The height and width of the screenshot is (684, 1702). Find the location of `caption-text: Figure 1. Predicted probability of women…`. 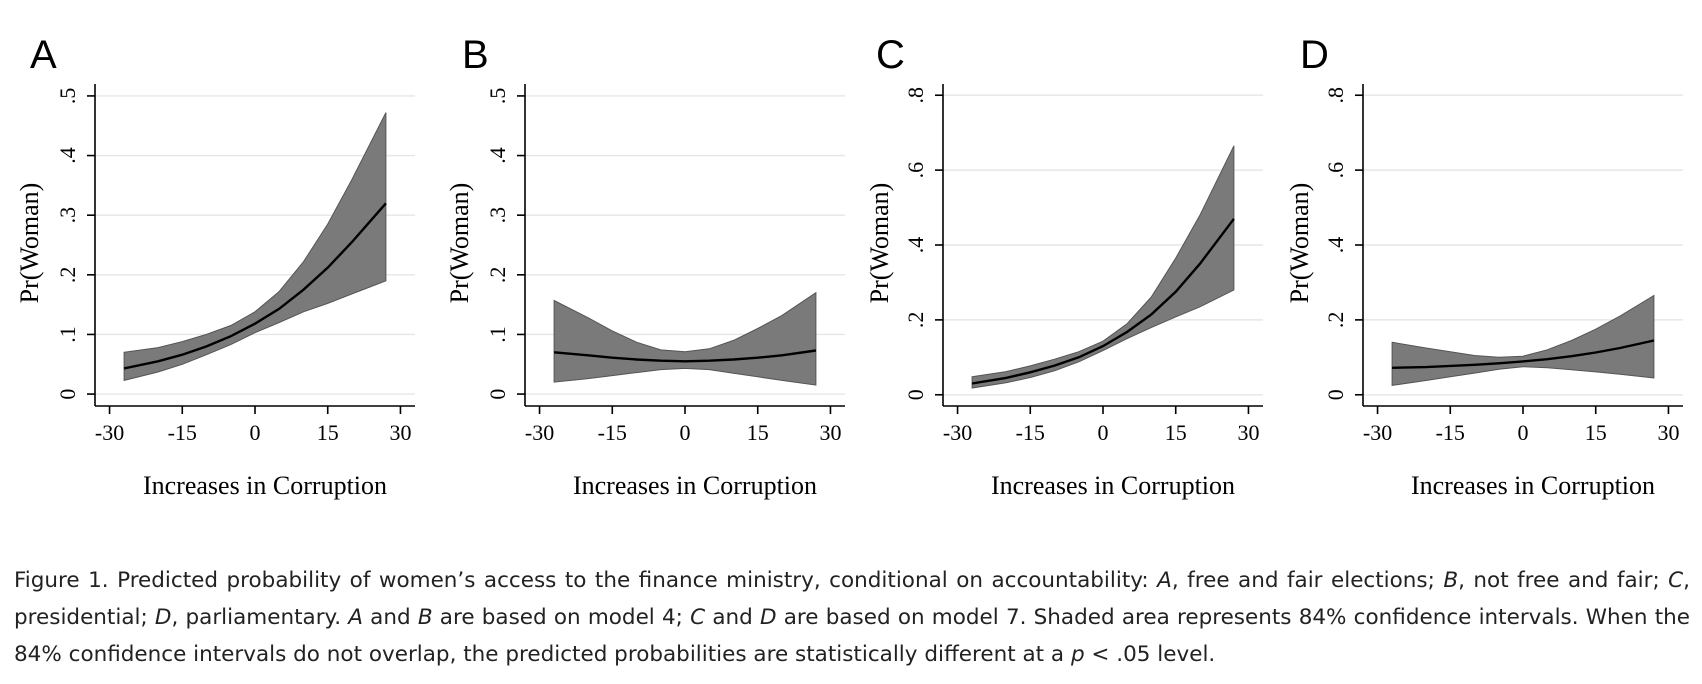

caption-text: Figure 1. Predicted probability of women… is located at coordinates (586, 580).